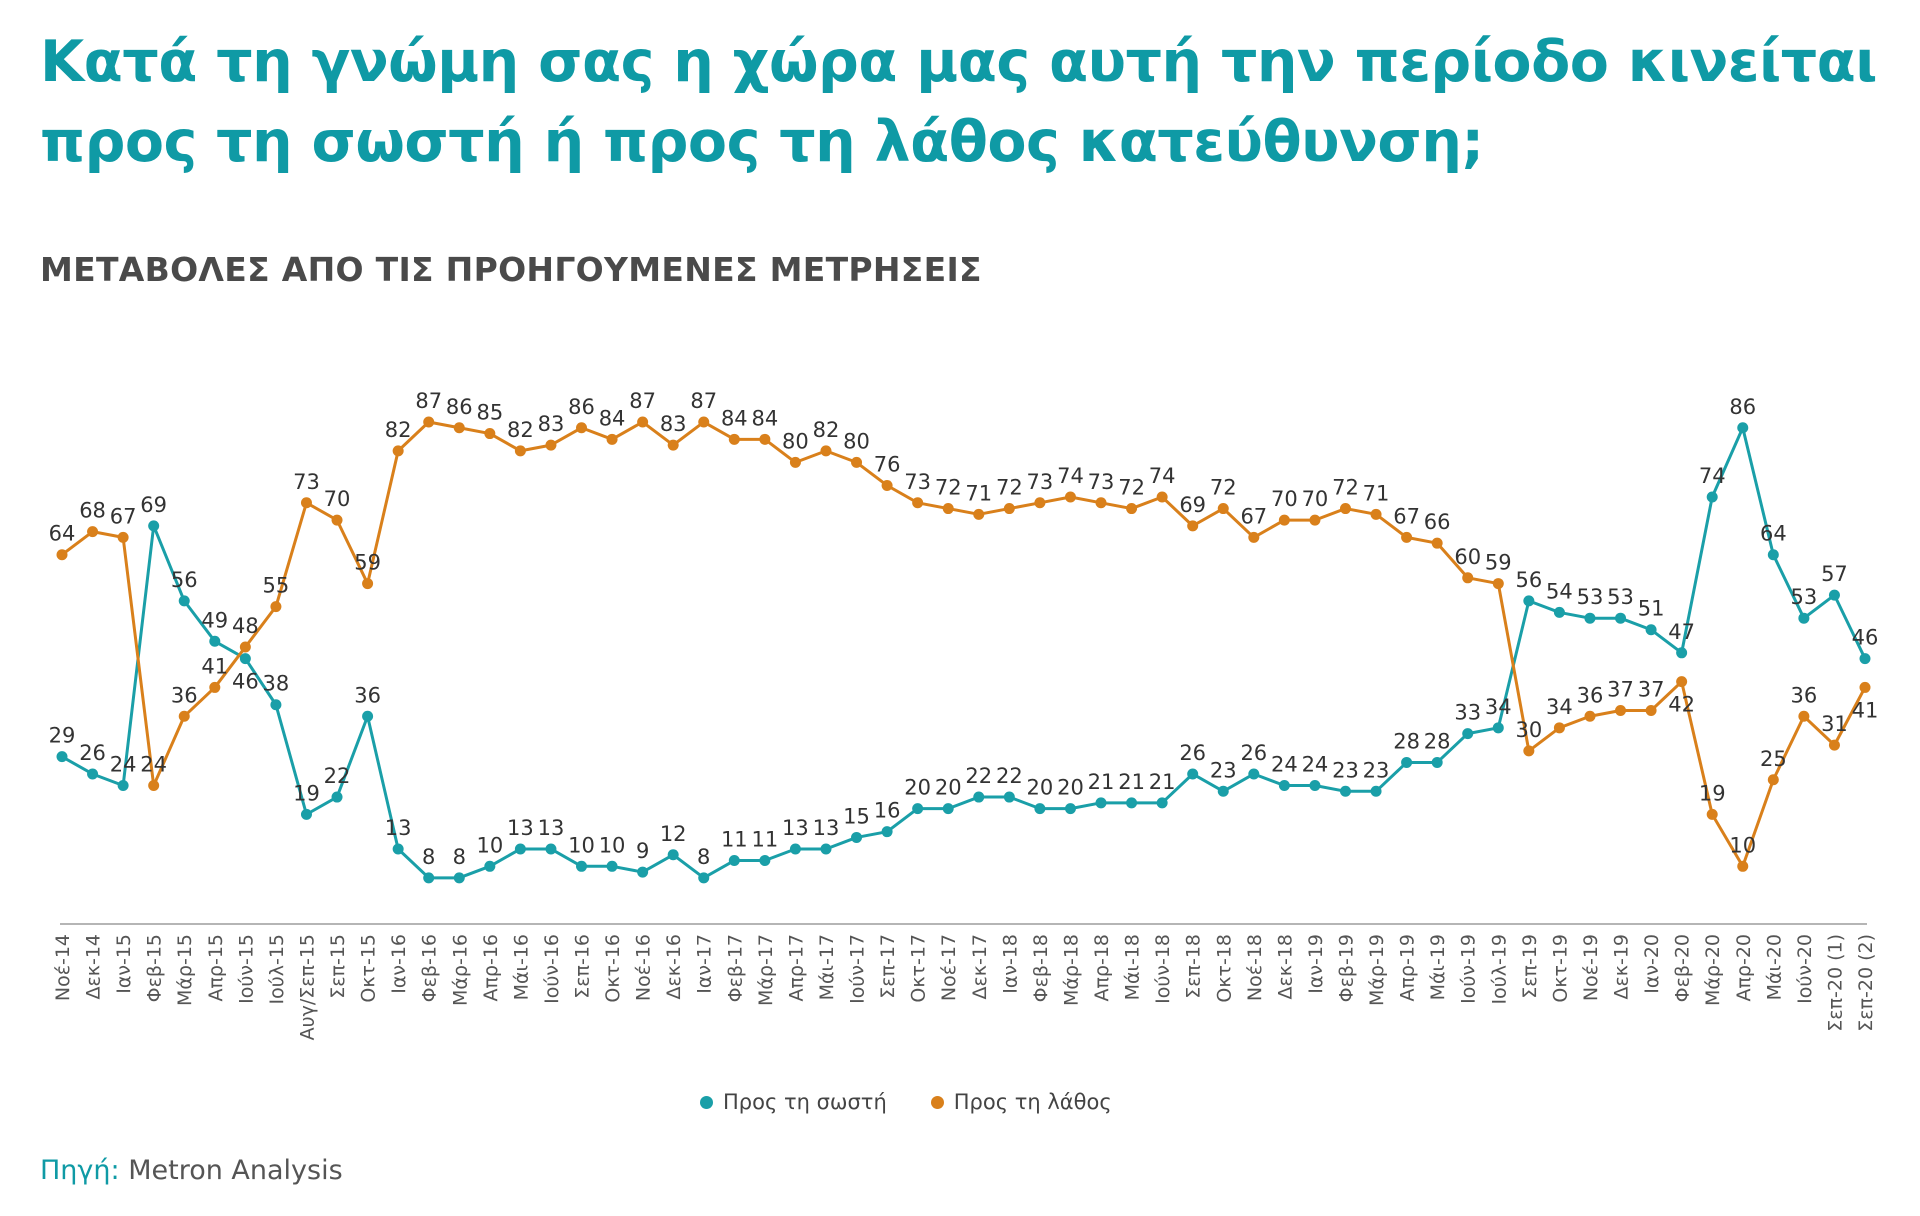 Image resolution: width=1920 pixels, height=1216 pixels. I want to click on x-tick-label: Φεβ-15, so click(155, 968).